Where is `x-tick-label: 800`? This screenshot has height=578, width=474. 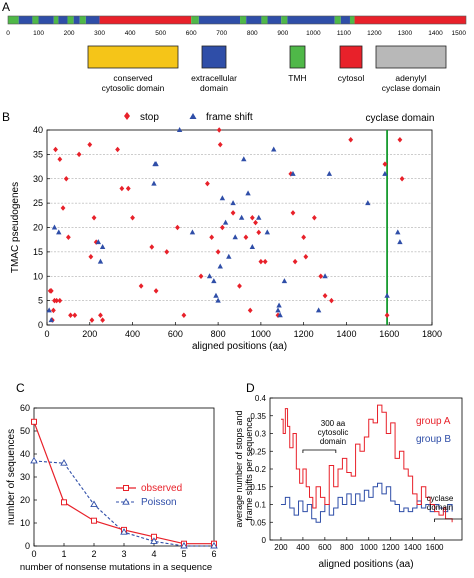 x-tick-label: 800 is located at coordinates (347, 547).